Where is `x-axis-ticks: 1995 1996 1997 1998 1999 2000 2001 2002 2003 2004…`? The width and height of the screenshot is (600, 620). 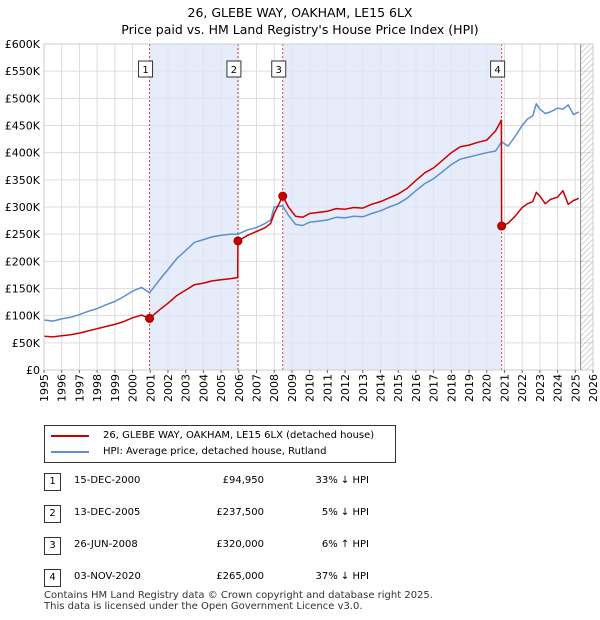 x-axis-ticks: 1995 1996 1997 1998 1999 2000 2001 2002 2003 2004… is located at coordinates (319, 386).